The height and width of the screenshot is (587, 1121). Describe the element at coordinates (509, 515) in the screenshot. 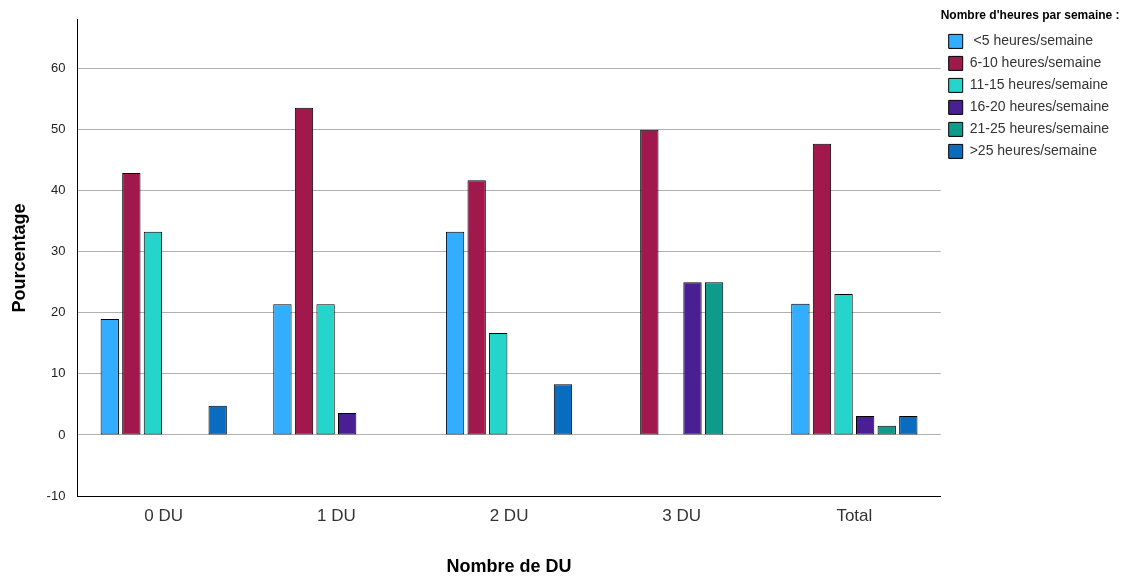

I see `x-tick-label: 2 DU` at that location.